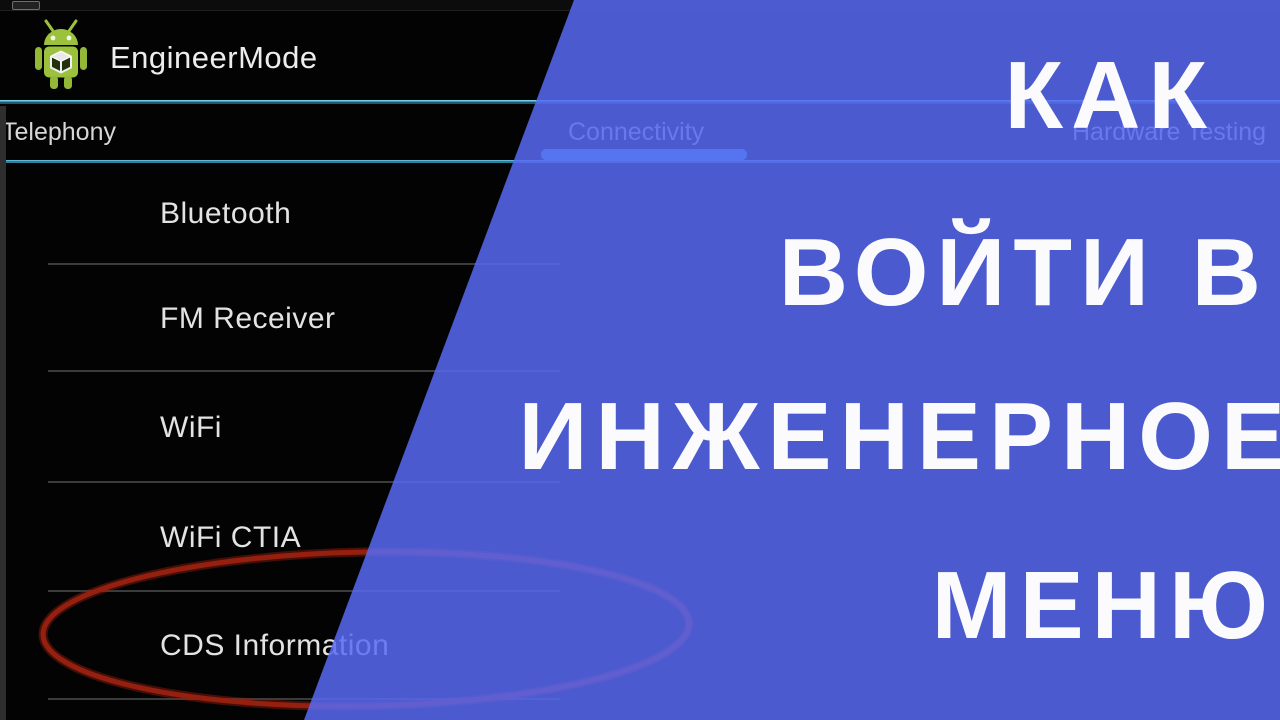 This screenshot has height=720, width=1280. I want to click on package-cube-icon, so click(61, 62).